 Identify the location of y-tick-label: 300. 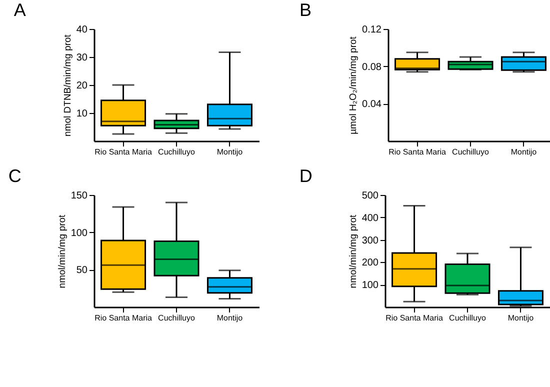
(370, 240).